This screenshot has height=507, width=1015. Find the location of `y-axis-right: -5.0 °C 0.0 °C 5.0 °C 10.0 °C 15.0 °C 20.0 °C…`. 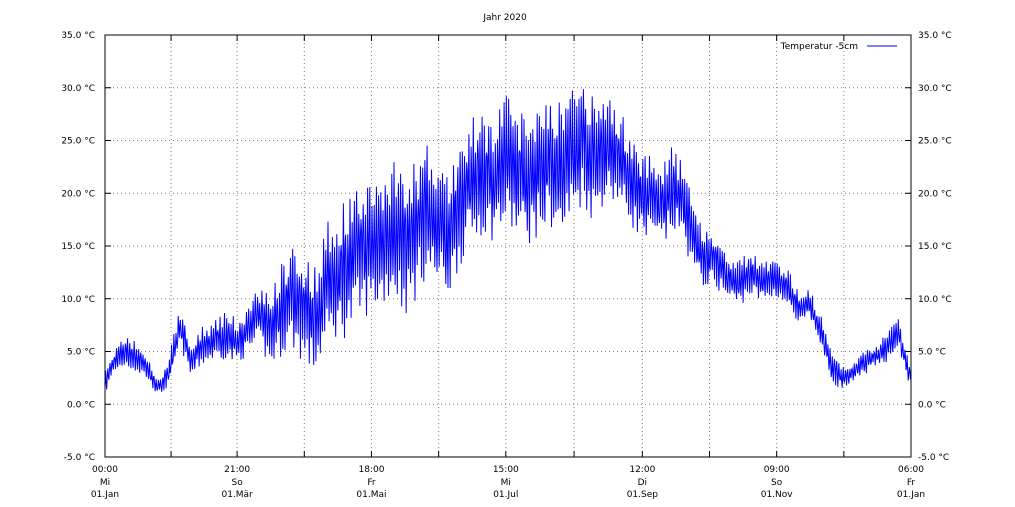

y-axis-right: -5.0 °C 0.0 °C 5.0 °C 10.0 °C 15.0 °C 20.0 °C… is located at coordinates (928, 247).